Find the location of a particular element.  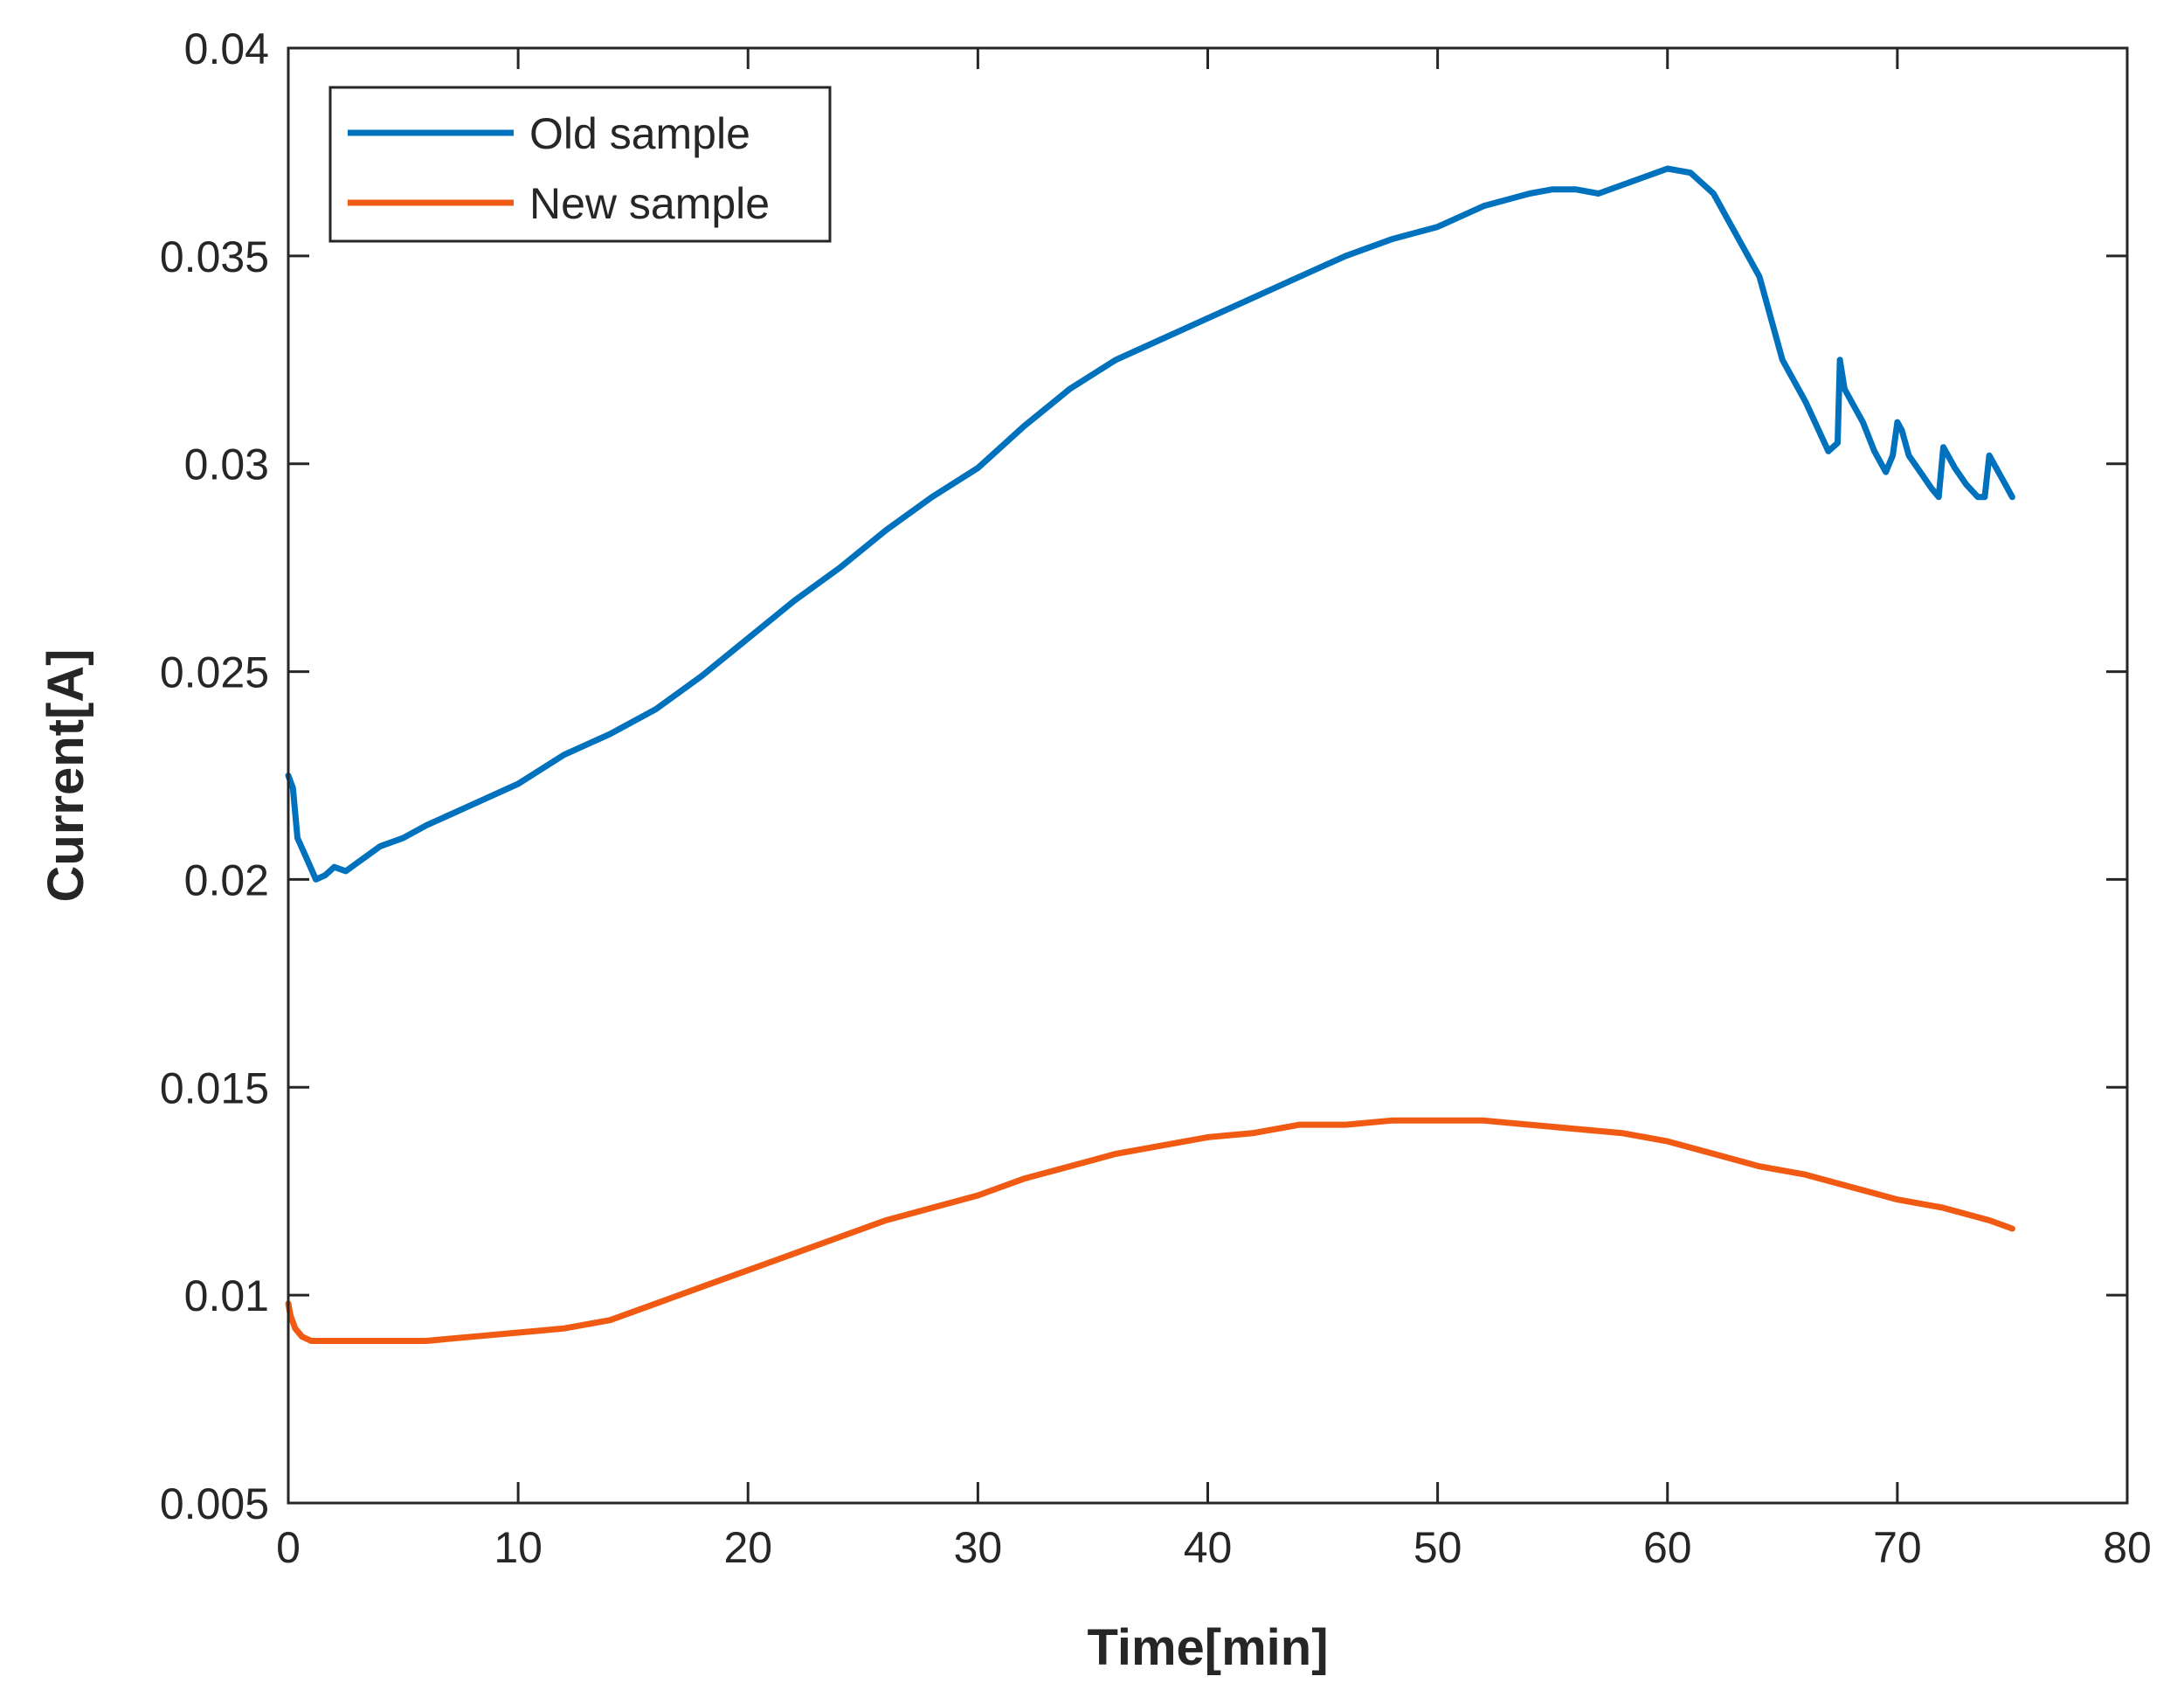

x-tick-label: 50 is located at coordinates (1437, 1547).